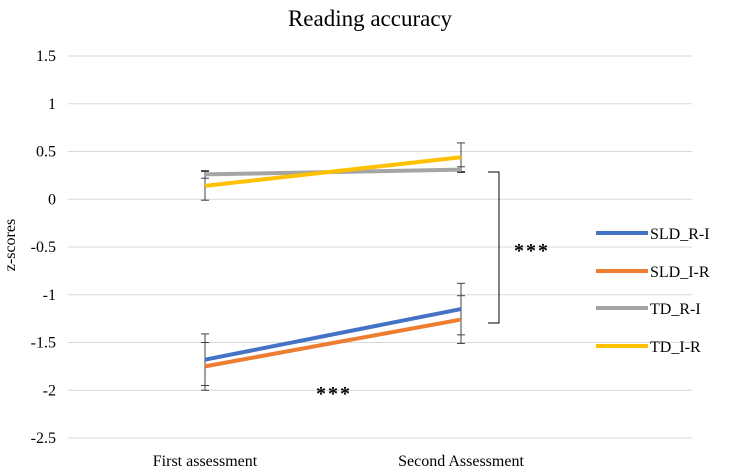  I want to click on x-tick-label: First assessment, so click(205, 461).